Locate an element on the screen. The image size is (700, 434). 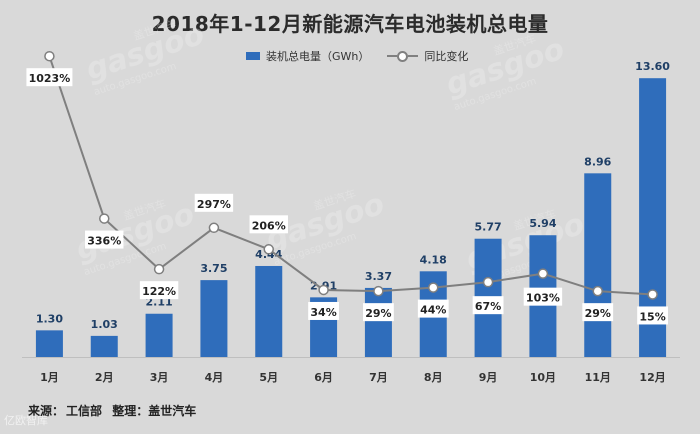
organizer-value: 盖世汽车 is located at coordinates (172, 411).